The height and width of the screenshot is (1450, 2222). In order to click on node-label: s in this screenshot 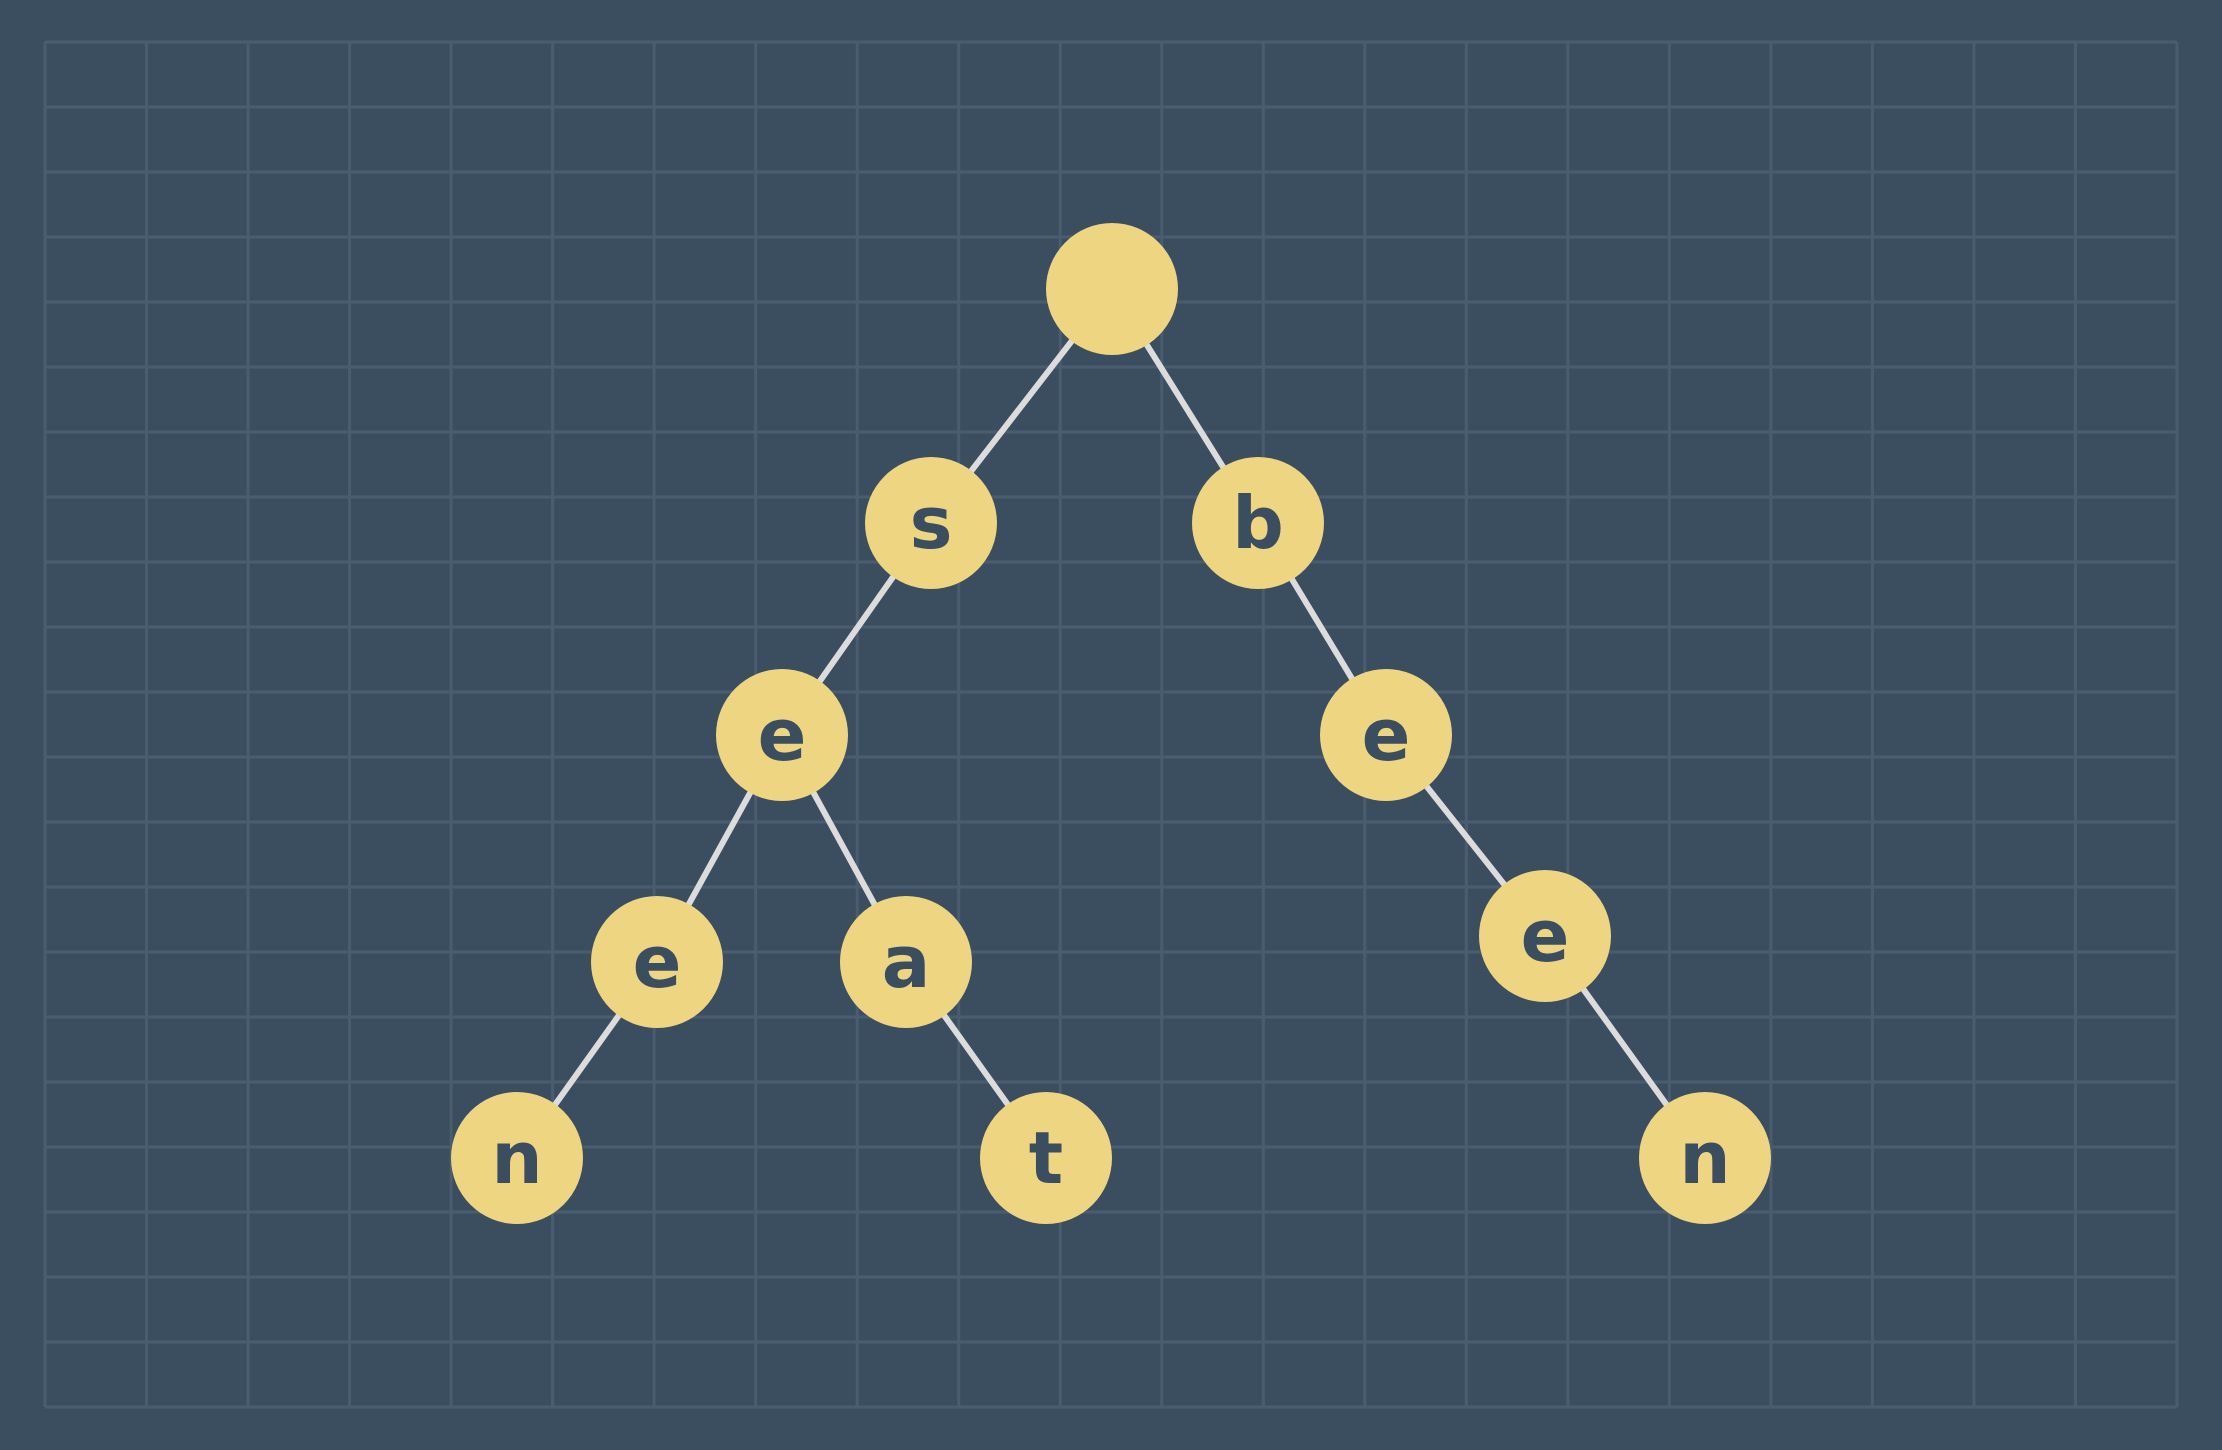, I will do `click(931, 523)`.